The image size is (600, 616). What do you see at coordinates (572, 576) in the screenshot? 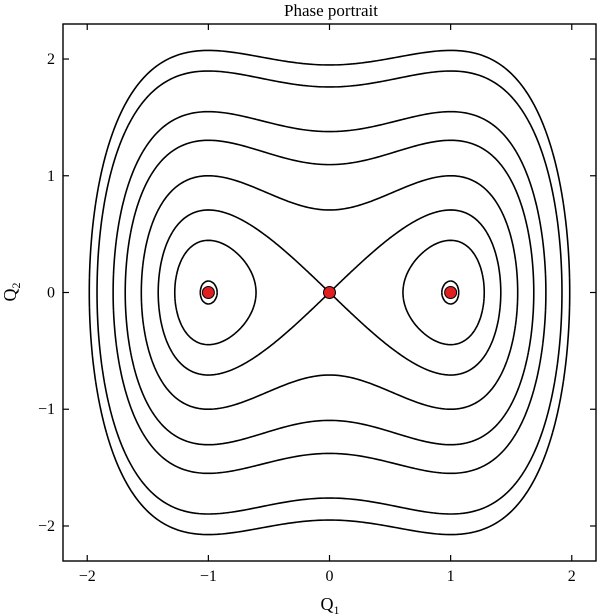
I see `x-tick-label: 2` at bounding box center [572, 576].